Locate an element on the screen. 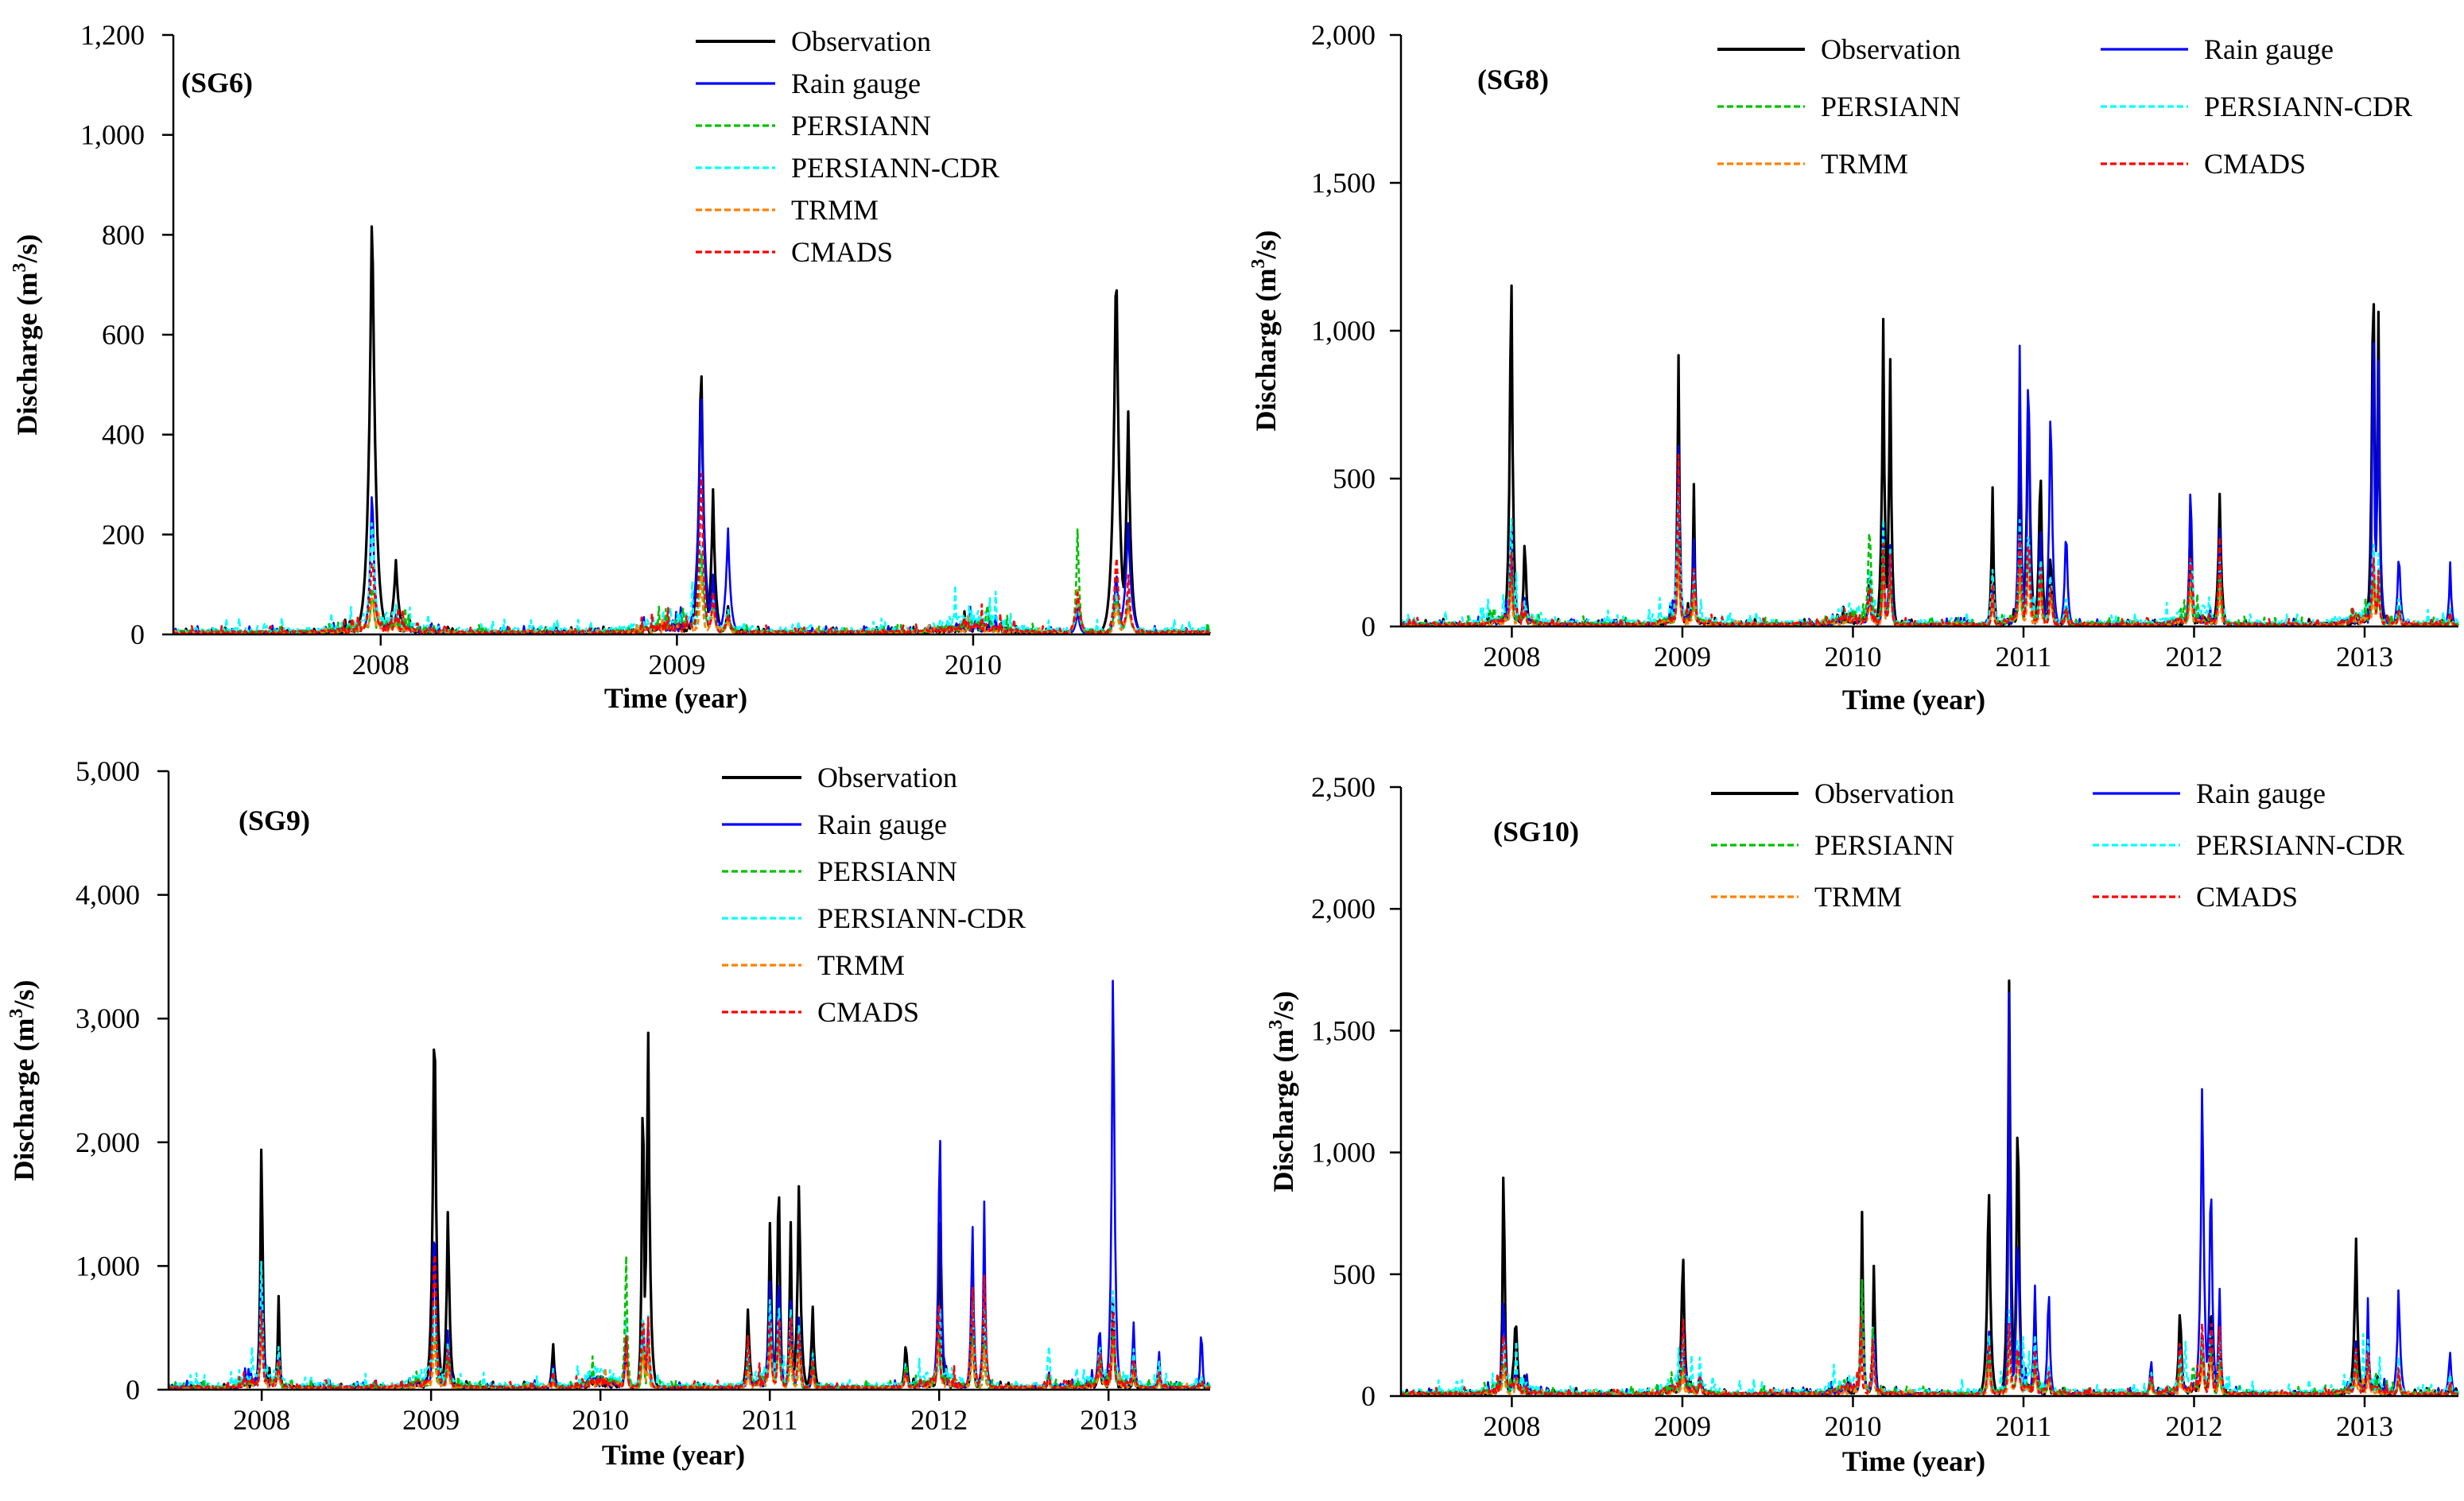  panel-label: (SG10) is located at coordinates (1536, 831).